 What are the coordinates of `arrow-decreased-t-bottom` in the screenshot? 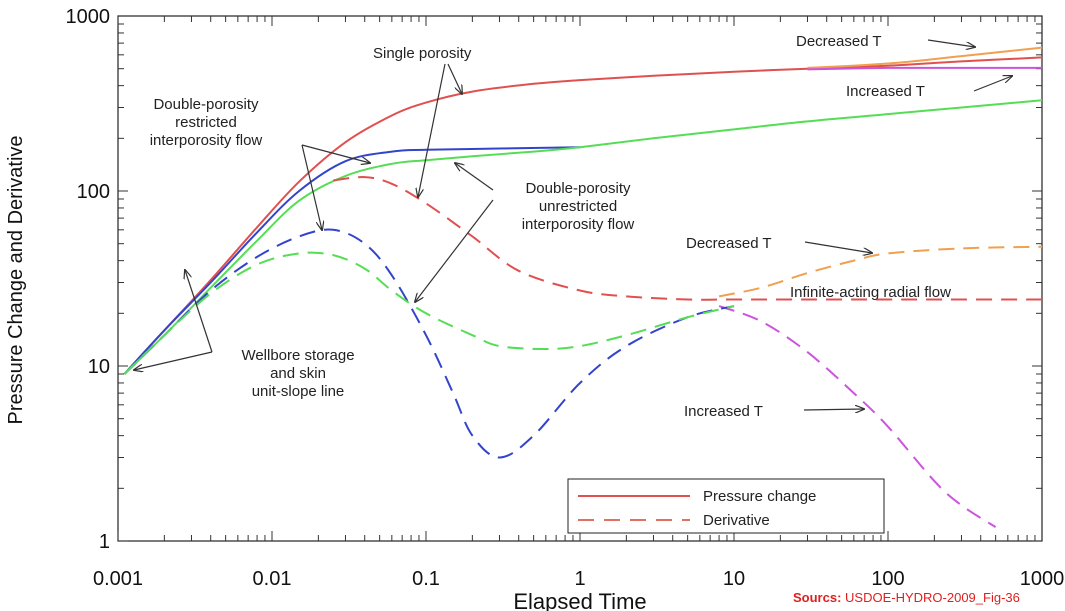 It's located at (838, 247).